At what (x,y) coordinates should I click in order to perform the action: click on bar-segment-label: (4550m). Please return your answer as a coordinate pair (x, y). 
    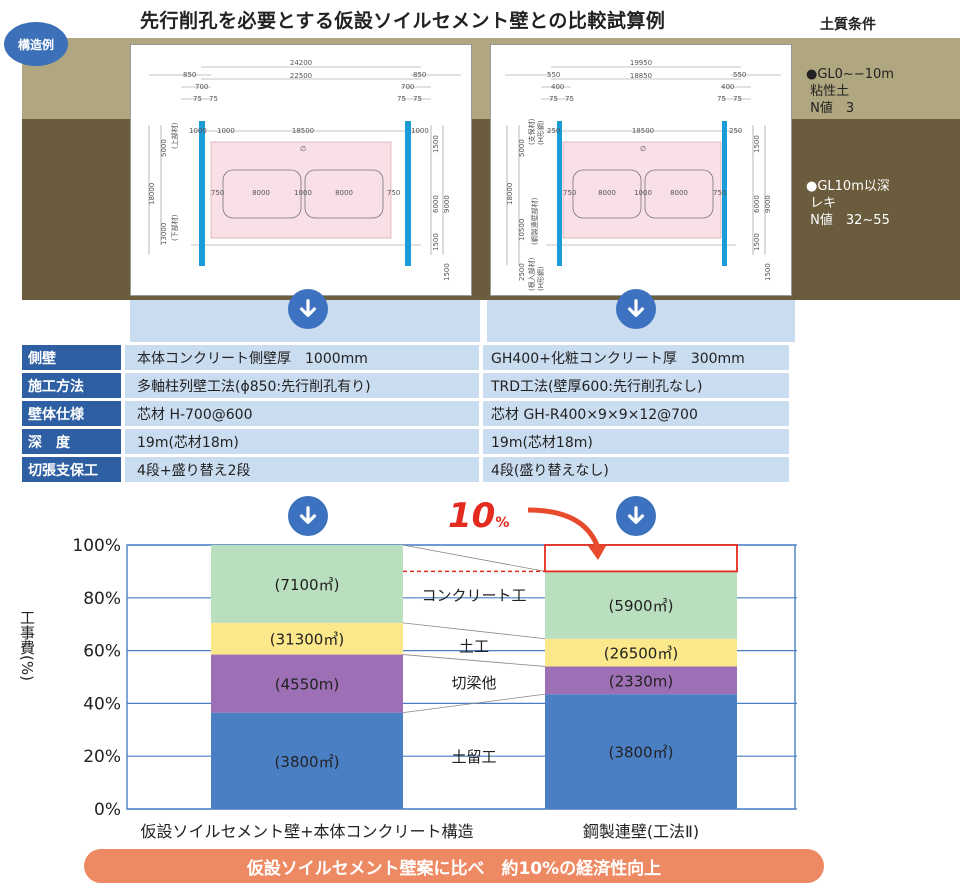
    Looking at the image, I should click on (307, 685).